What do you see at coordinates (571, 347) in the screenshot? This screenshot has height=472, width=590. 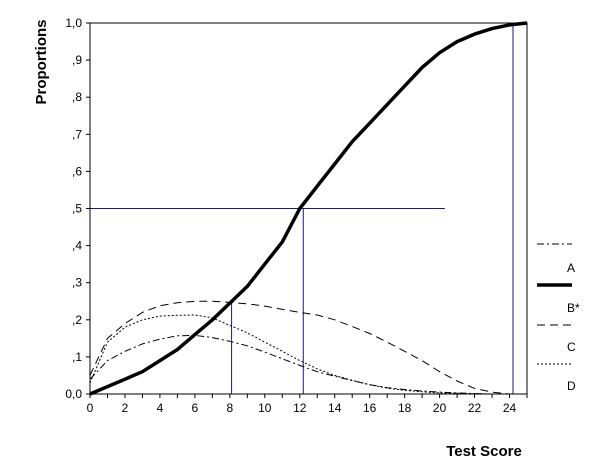 I see `legend-label: C` at bounding box center [571, 347].